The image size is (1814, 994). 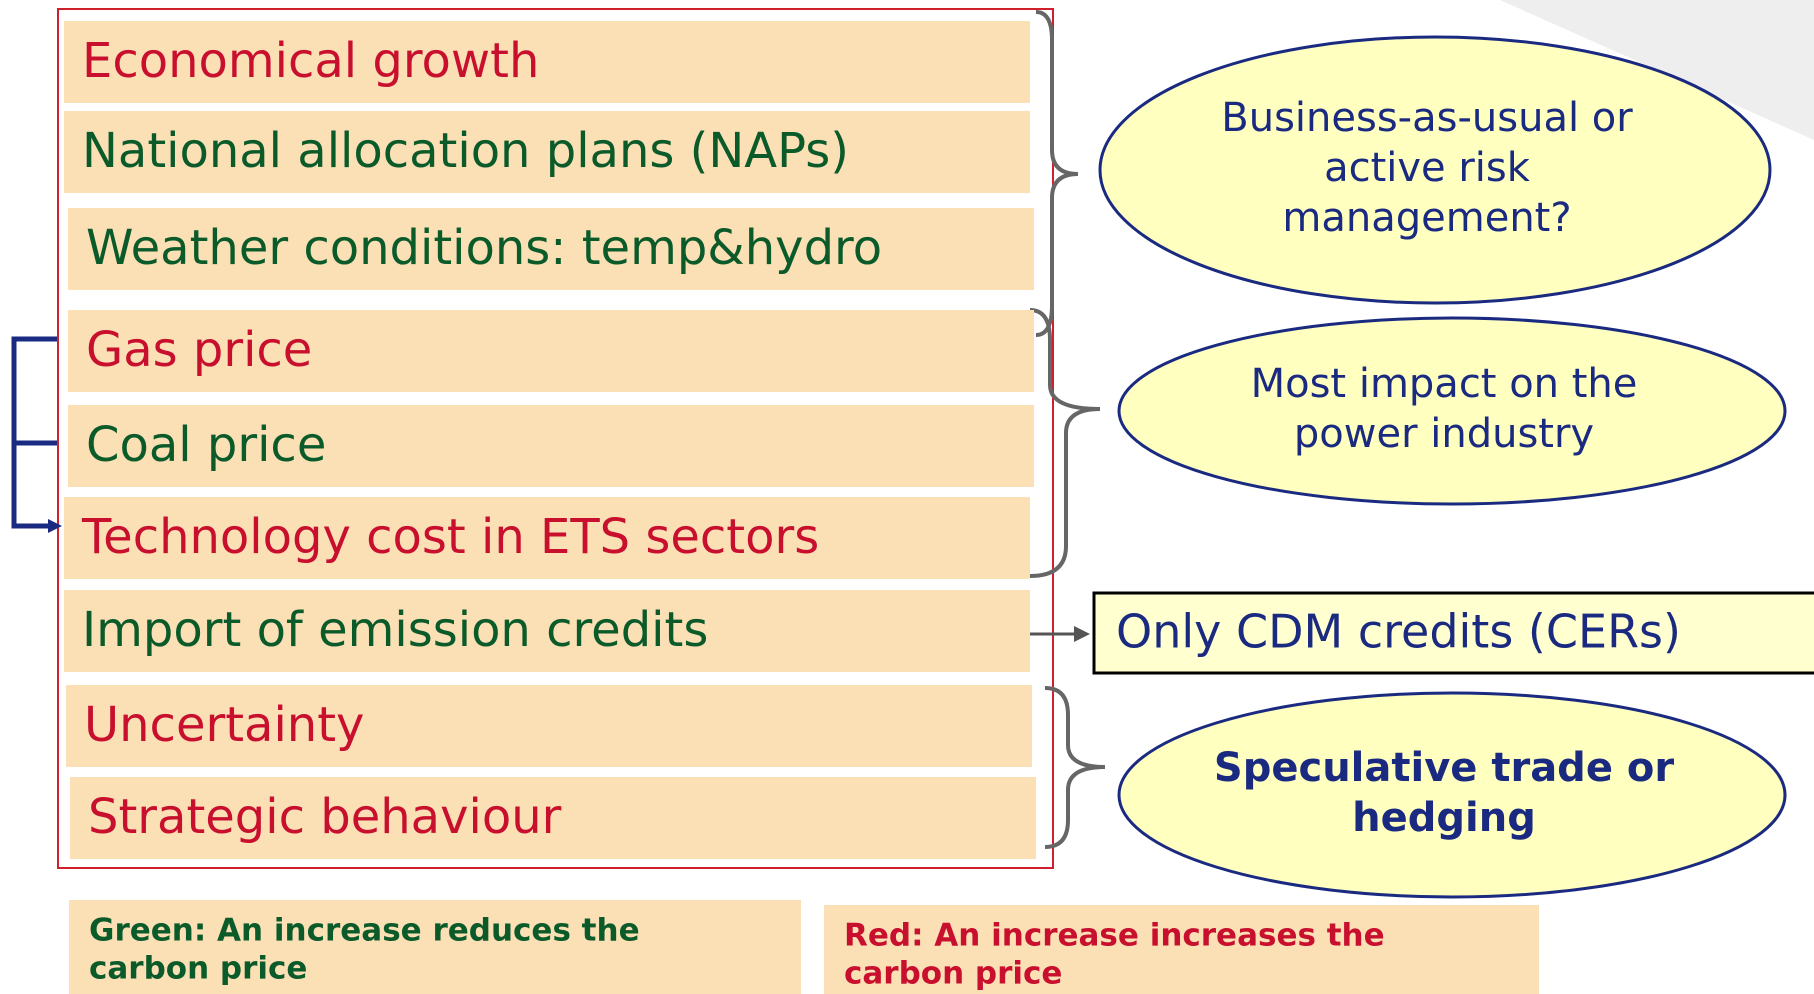 What do you see at coordinates (1427, 118) in the screenshot?
I see `ellipse-text: Business-as-usual or` at bounding box center [1427, 118].